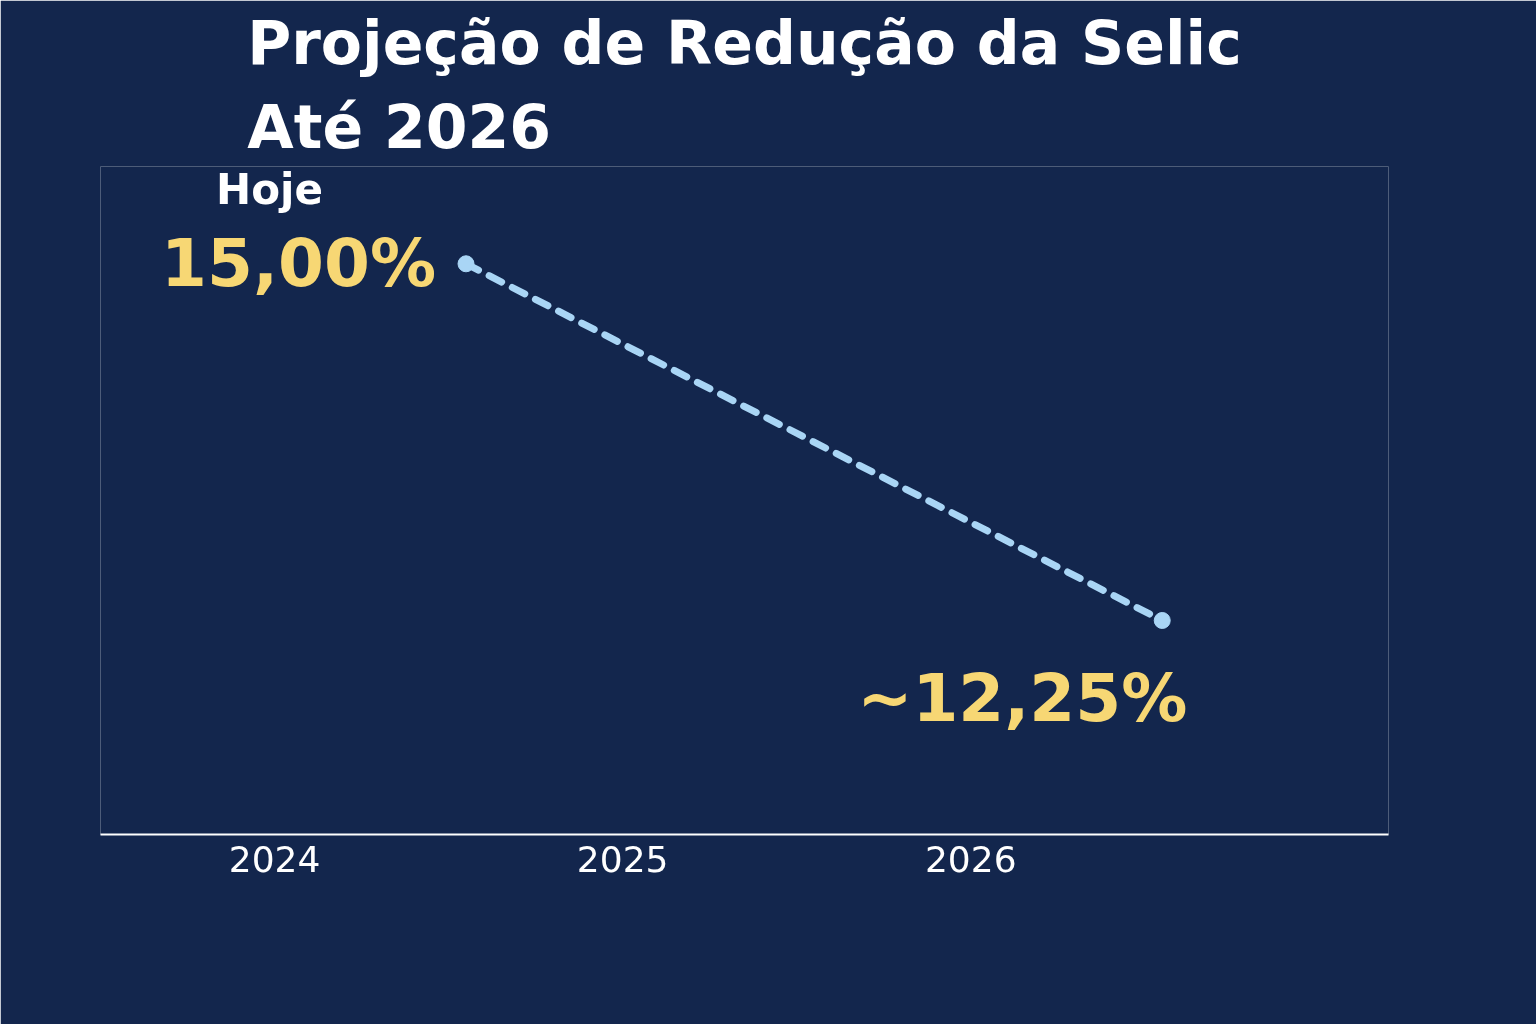 This screenshot has height=1024, width=1536. Describe the element at coordinates (622, 859) in the screenshot. I see `x-tick-label: 2025` at that location.